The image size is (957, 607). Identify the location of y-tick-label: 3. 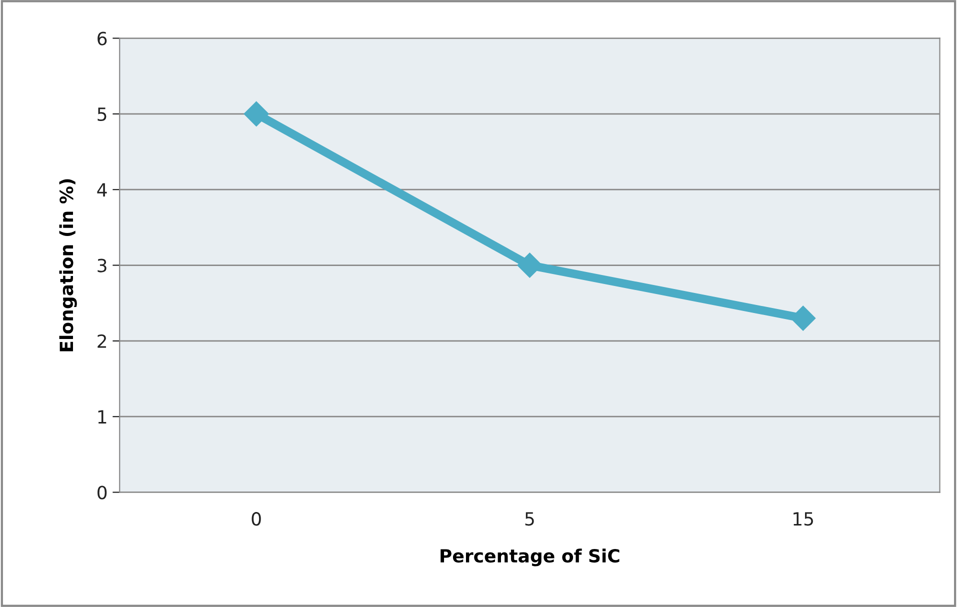
(102, 265).